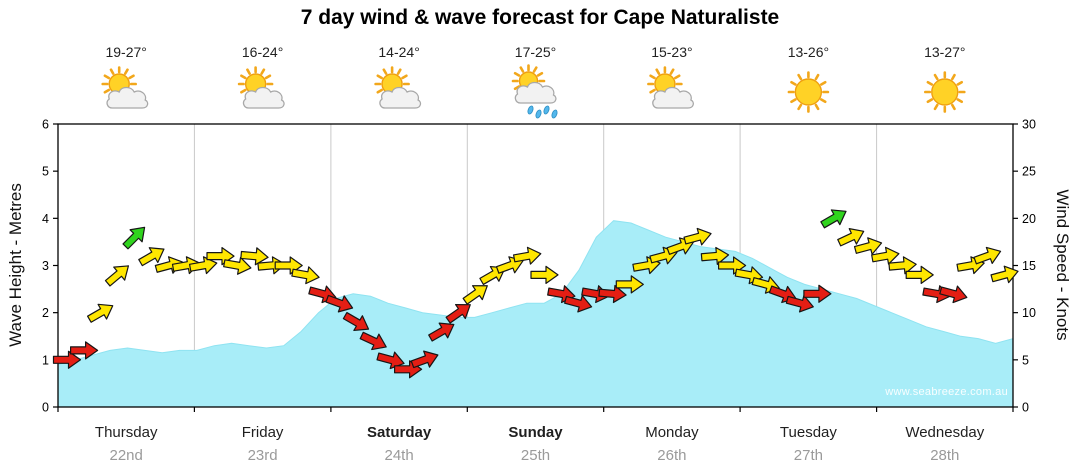  Describe the element at coordinates (1029, 219) in the screenshot. I see `knot-axis-tick: 20` at that location.